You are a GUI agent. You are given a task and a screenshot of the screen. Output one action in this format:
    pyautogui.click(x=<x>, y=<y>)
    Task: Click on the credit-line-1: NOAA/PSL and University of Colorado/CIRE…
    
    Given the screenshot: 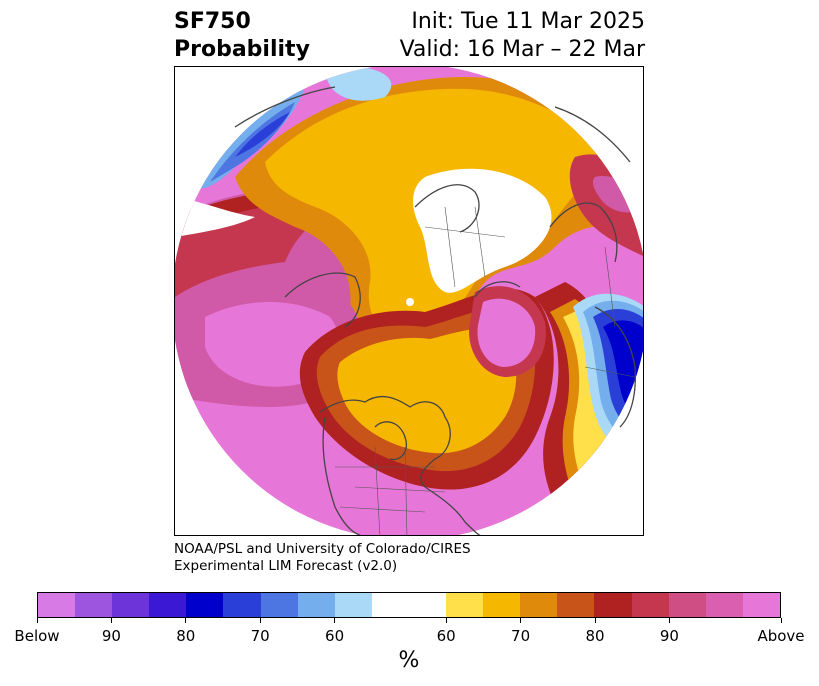 What is the action you would take?
    pyautogui.click(x=322, y=549)
    